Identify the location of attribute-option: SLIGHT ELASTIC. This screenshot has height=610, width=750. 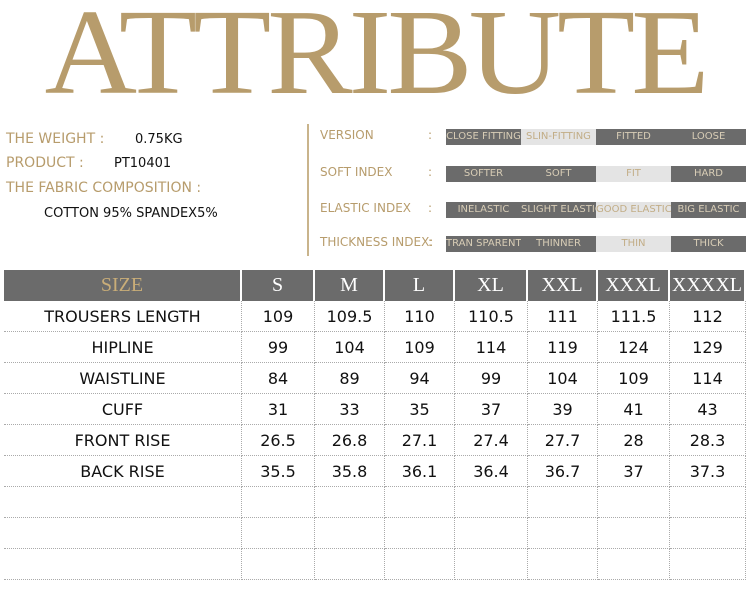
(558, 210).